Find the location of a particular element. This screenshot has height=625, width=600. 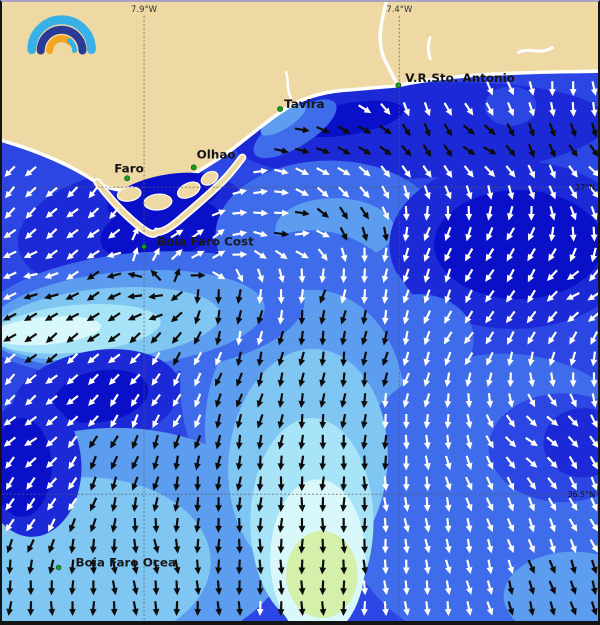

logo-outer-arc is located at coordinates (61, 34).